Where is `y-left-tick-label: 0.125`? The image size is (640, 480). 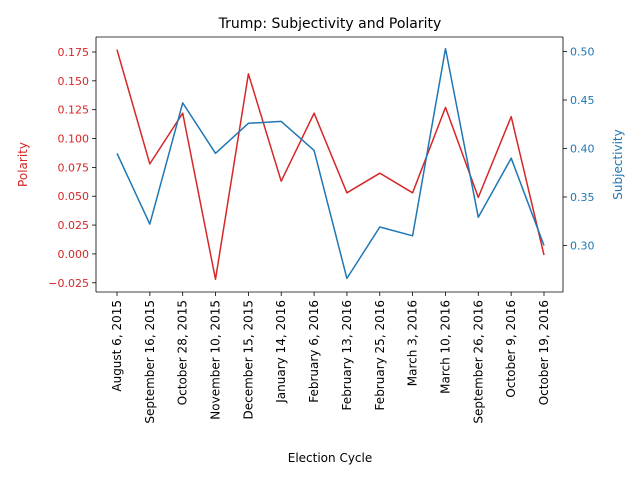 y-left-tick-label: 0.125 is located at coordinates (74, 110).